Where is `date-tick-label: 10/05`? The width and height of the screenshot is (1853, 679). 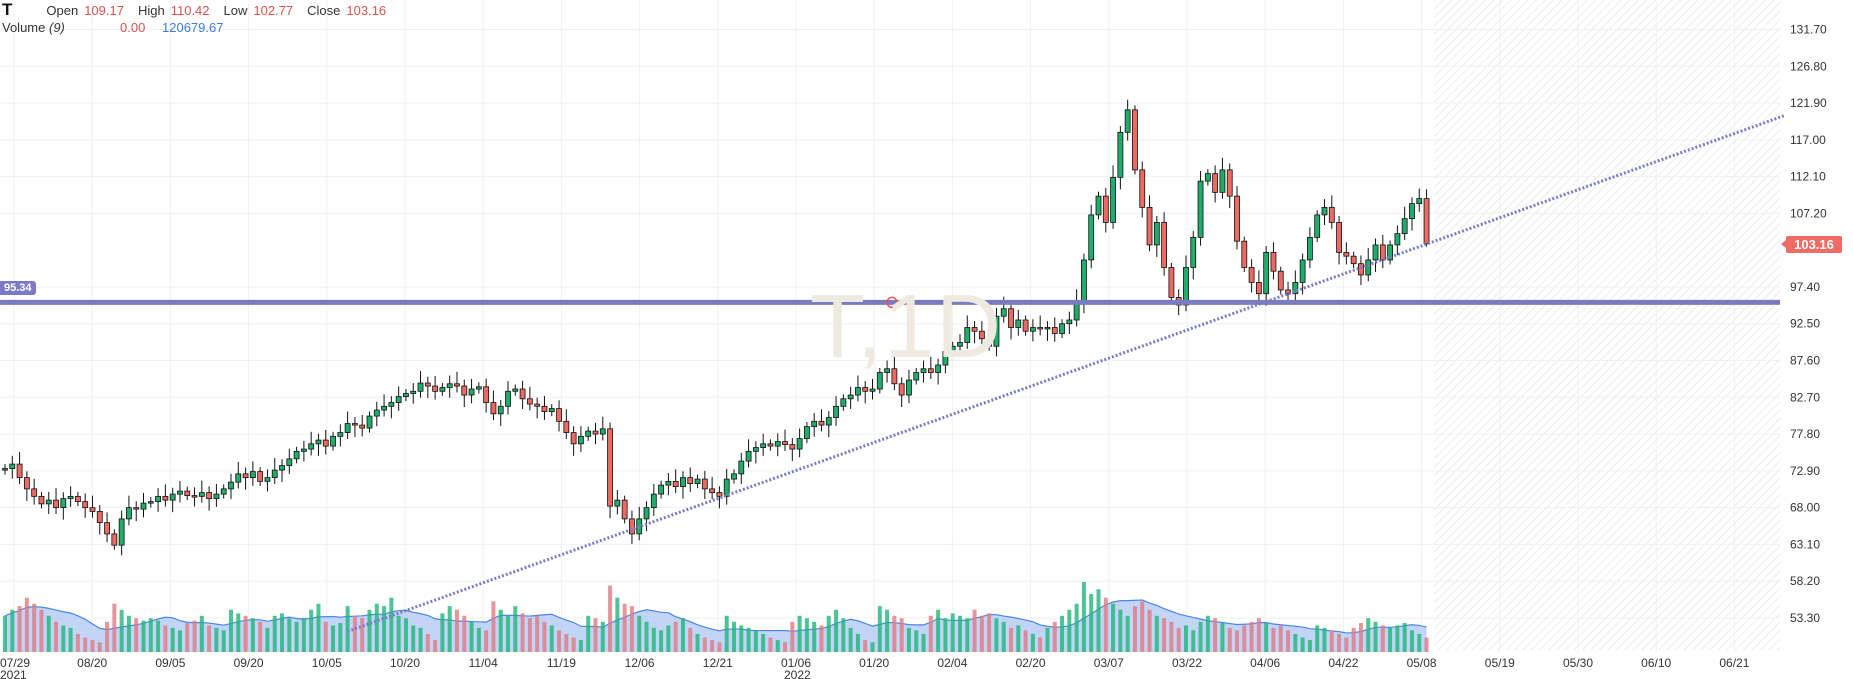 date-tick-label: 10/05 is located at coordinates (327, 663).